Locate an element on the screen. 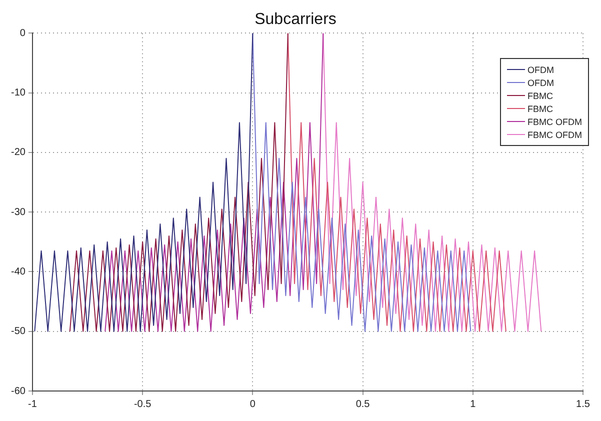 This screenshot has width=601, height=421. x-tick-label: 1 is located at coordinates (473, 404).